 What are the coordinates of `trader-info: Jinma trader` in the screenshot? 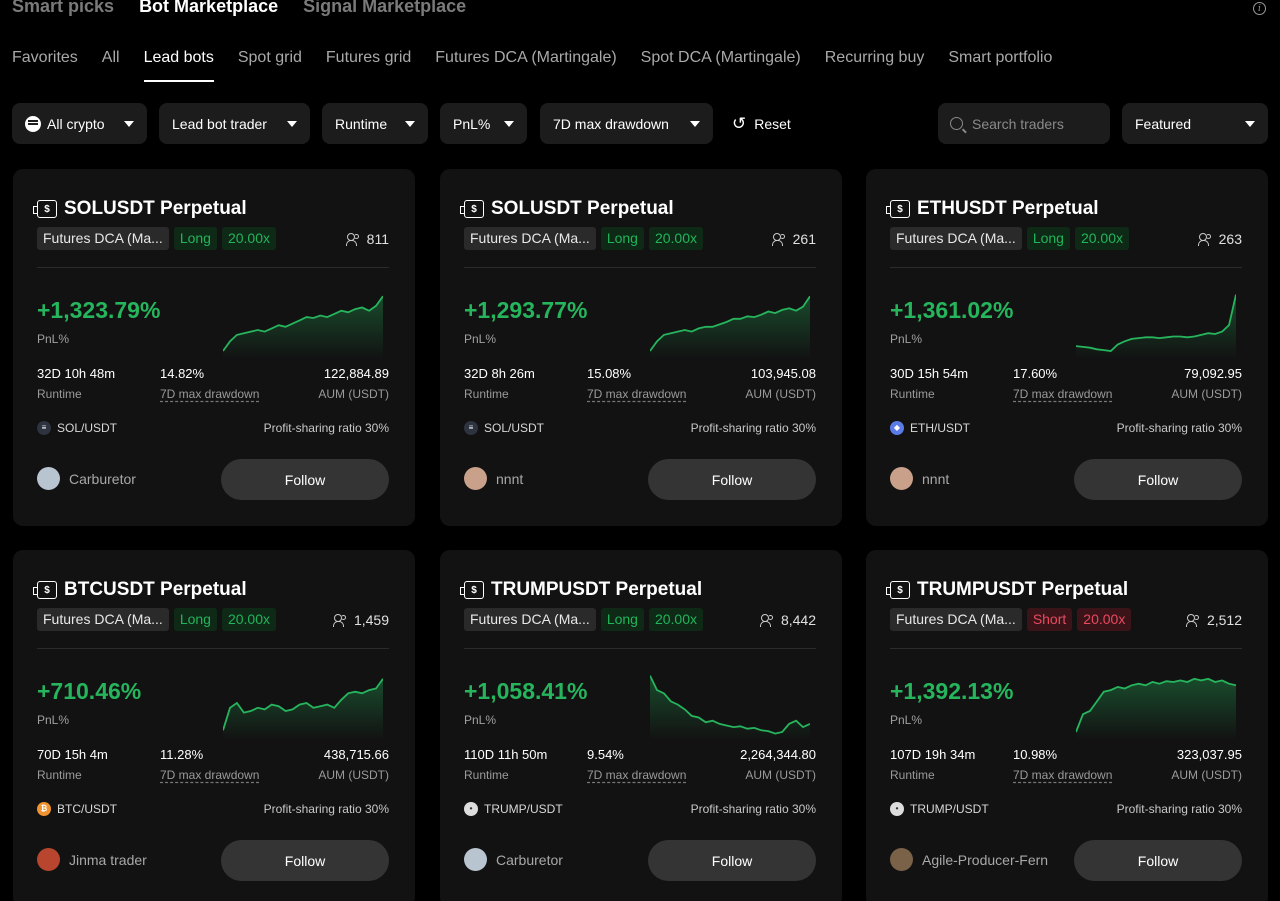 It's located at (92, 859).